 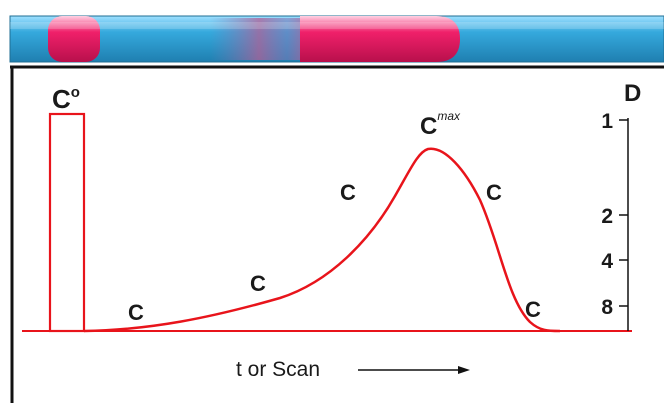 I want to click on dilution-axis: D 1 2 4 8, so click(x=621, y=205).